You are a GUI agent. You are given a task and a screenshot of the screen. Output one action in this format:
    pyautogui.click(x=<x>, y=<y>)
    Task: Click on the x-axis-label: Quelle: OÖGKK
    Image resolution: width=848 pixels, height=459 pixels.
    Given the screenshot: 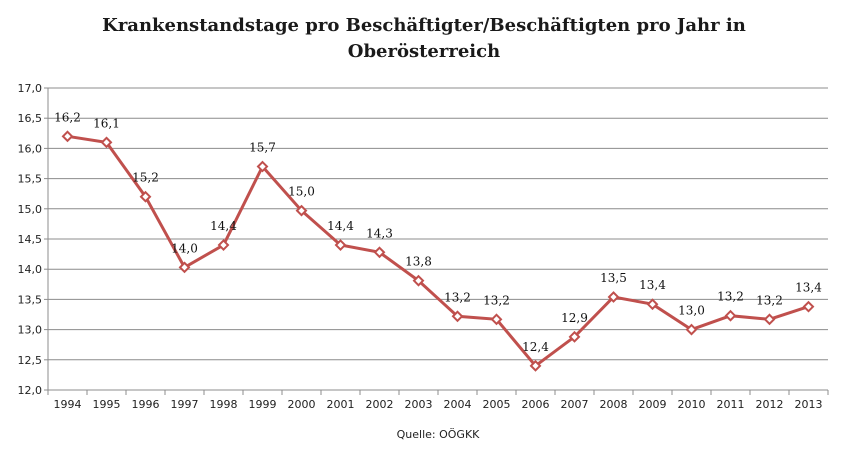 What is the action you would take?
    pyautogui.click(x=439, y=434)
    